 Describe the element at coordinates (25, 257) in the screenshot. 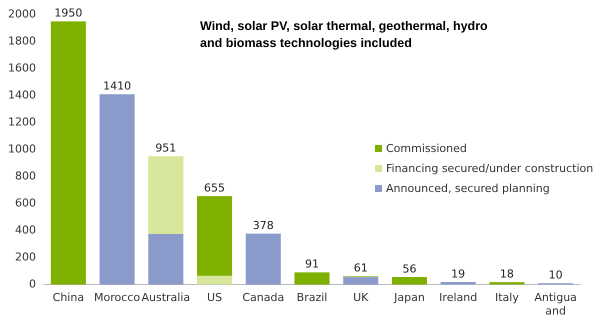

I see `y-tick-label: 200` at that location.